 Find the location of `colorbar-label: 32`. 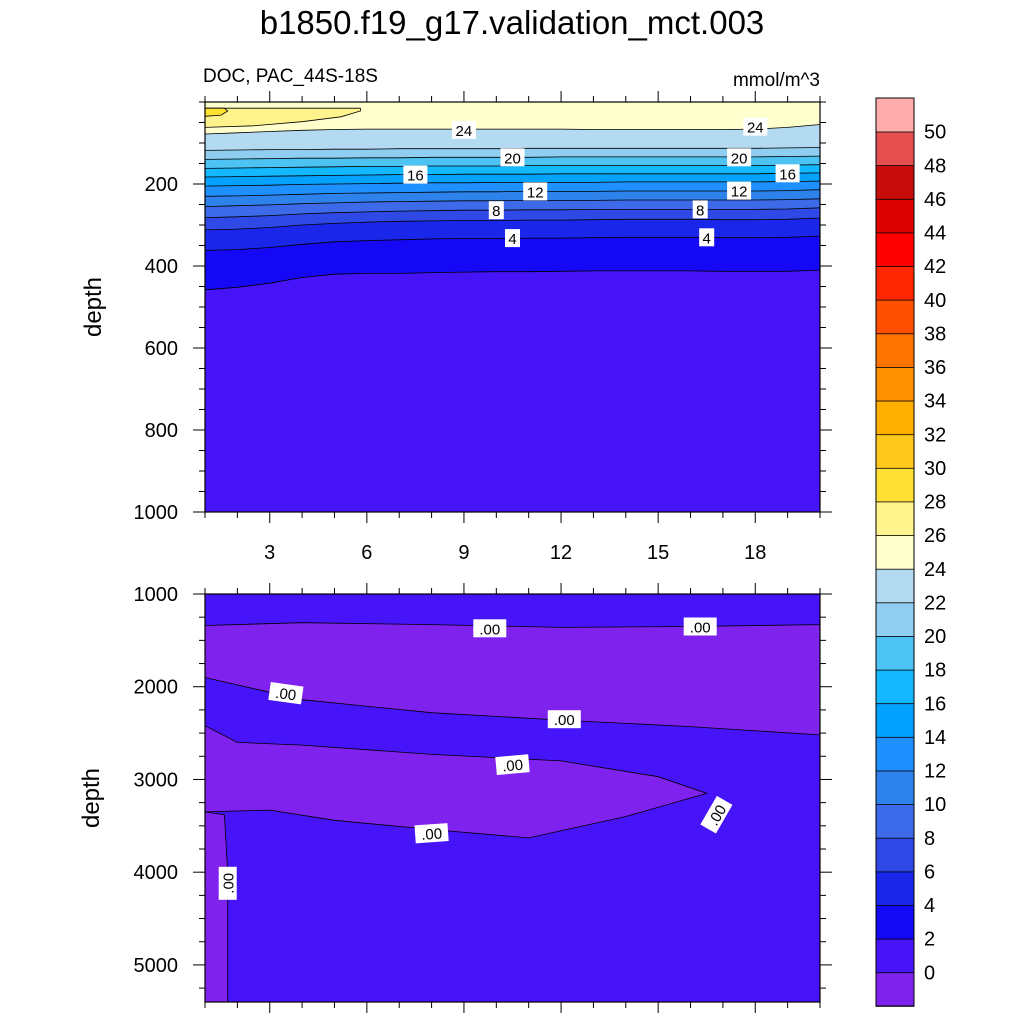

colorbar-label: 32 is located at coordinates (935, 435).